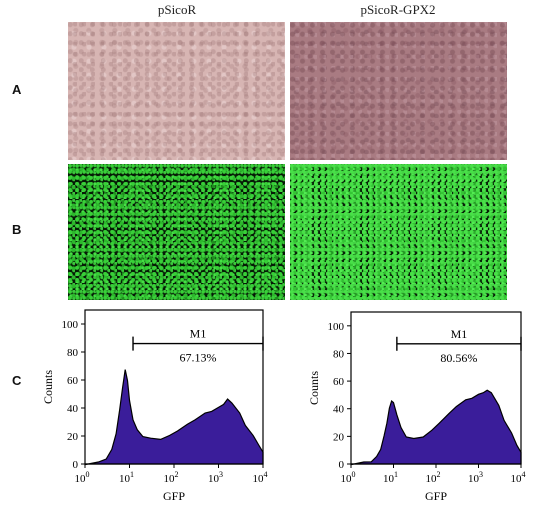 Image resolution: width=542 pixels, height=508 pixels. What do you see at coordinates (398, 91) in the screenshot?
I see `brightfield-image-pSicoR-GPX2` at bounding box center [398, 91].